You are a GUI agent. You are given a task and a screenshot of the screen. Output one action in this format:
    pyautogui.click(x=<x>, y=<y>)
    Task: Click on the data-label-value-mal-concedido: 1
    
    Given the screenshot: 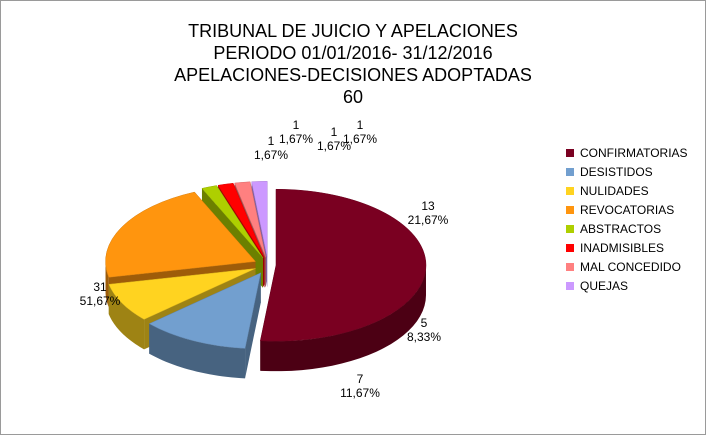 What is the action you would take?
    pyautogui.click(x=296, y=125)
    